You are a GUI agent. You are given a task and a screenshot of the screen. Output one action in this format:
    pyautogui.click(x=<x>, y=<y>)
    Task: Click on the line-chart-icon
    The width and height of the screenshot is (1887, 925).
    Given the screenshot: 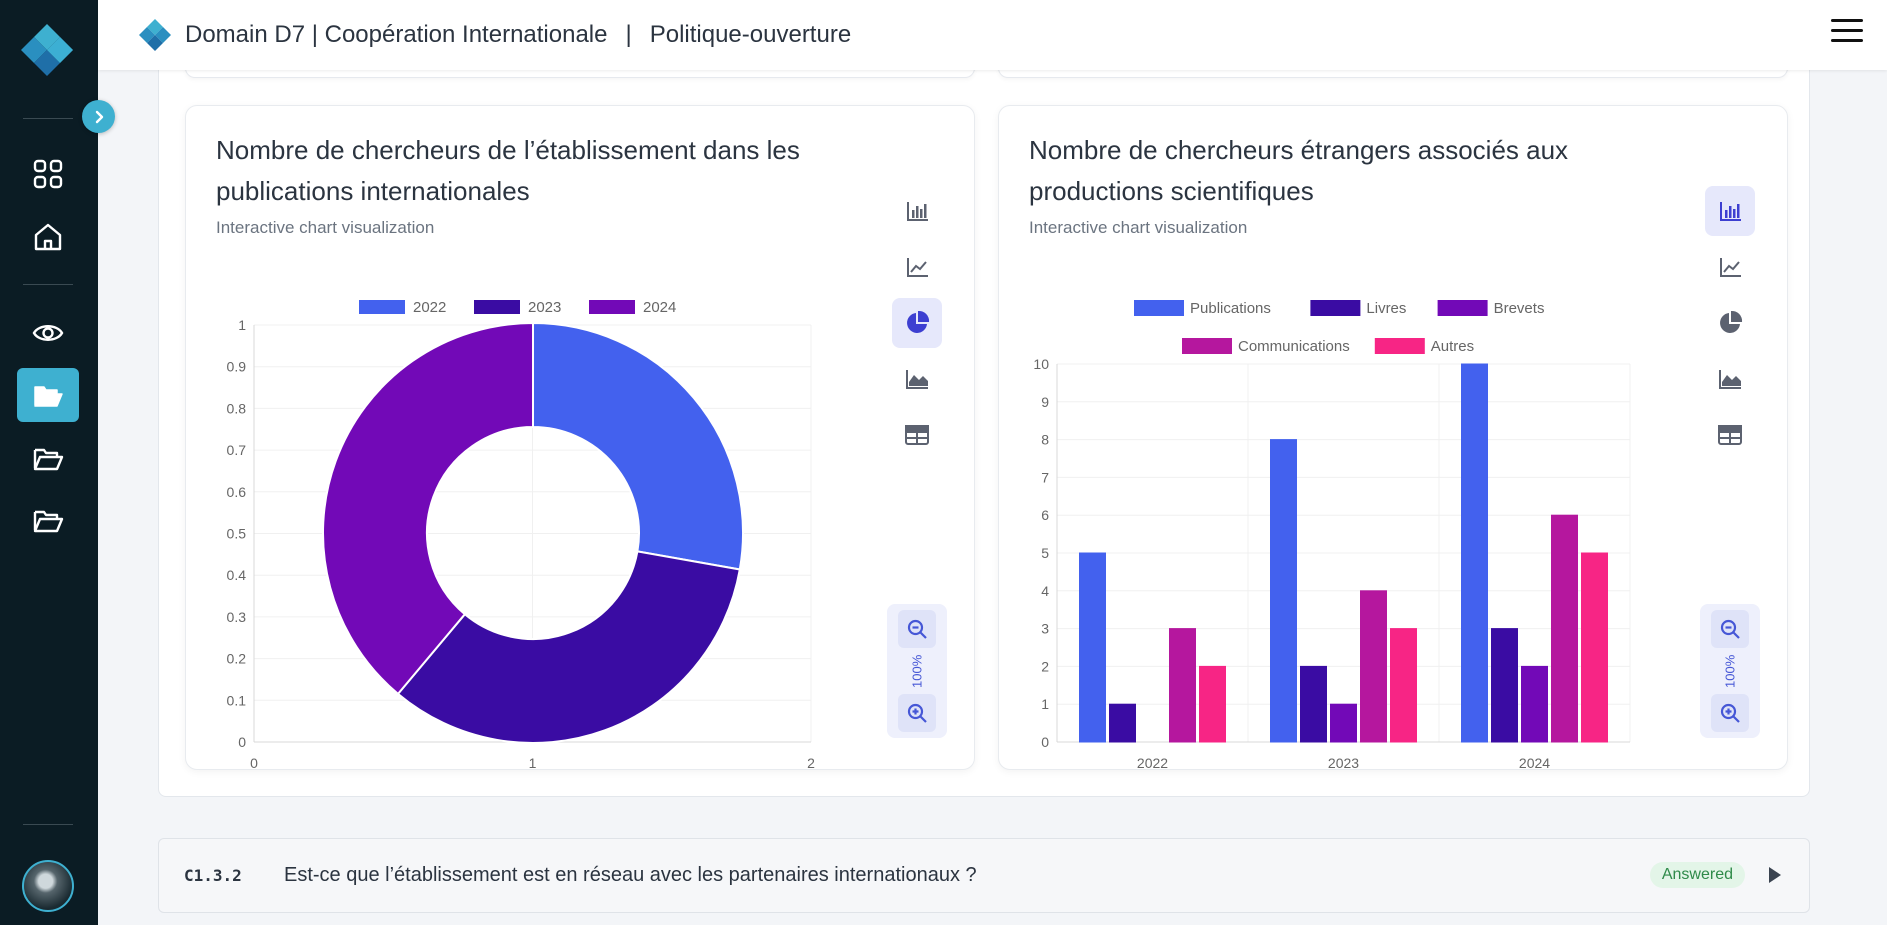 What is the action you would take?
    pyautogui.click(x=917, y=267)
    